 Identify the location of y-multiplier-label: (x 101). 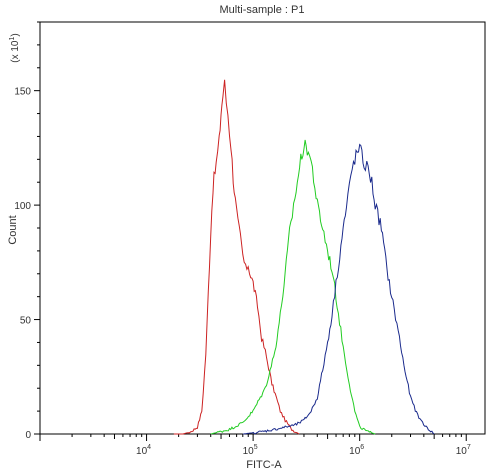
(15, 47).